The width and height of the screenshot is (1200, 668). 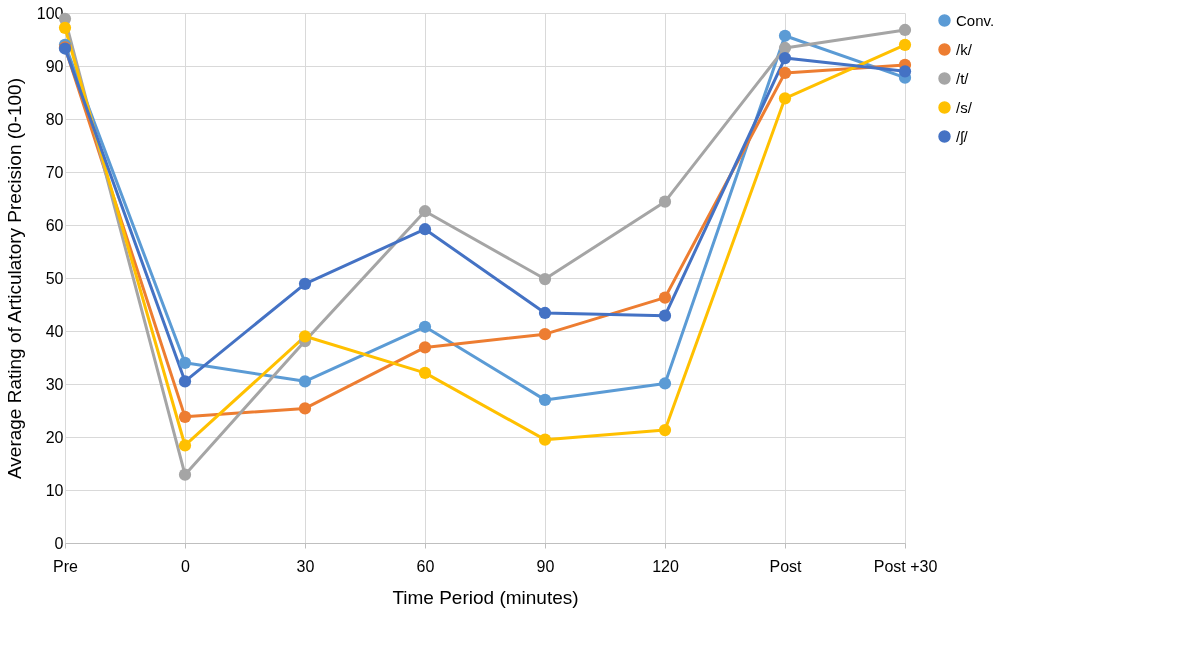 What do you see at coordinates (54, 384) in the screenshot?
I see `y-tick-label: 30` at bounding box center [54, 384].